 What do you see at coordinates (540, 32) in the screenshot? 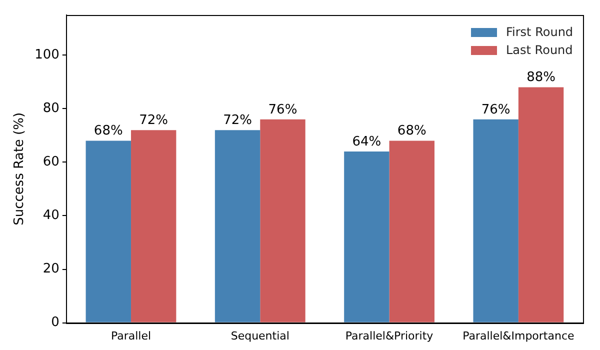
I see `legend-label: First Round` at bounding box center [540, 32].